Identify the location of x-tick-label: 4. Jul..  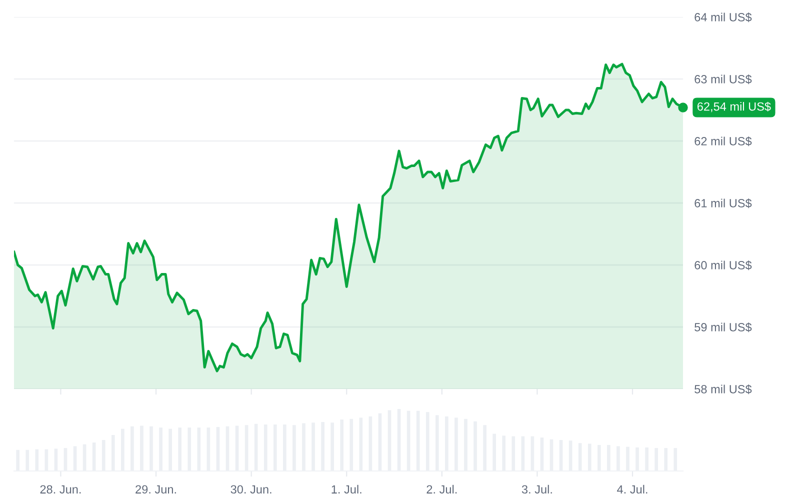
(632, 489).